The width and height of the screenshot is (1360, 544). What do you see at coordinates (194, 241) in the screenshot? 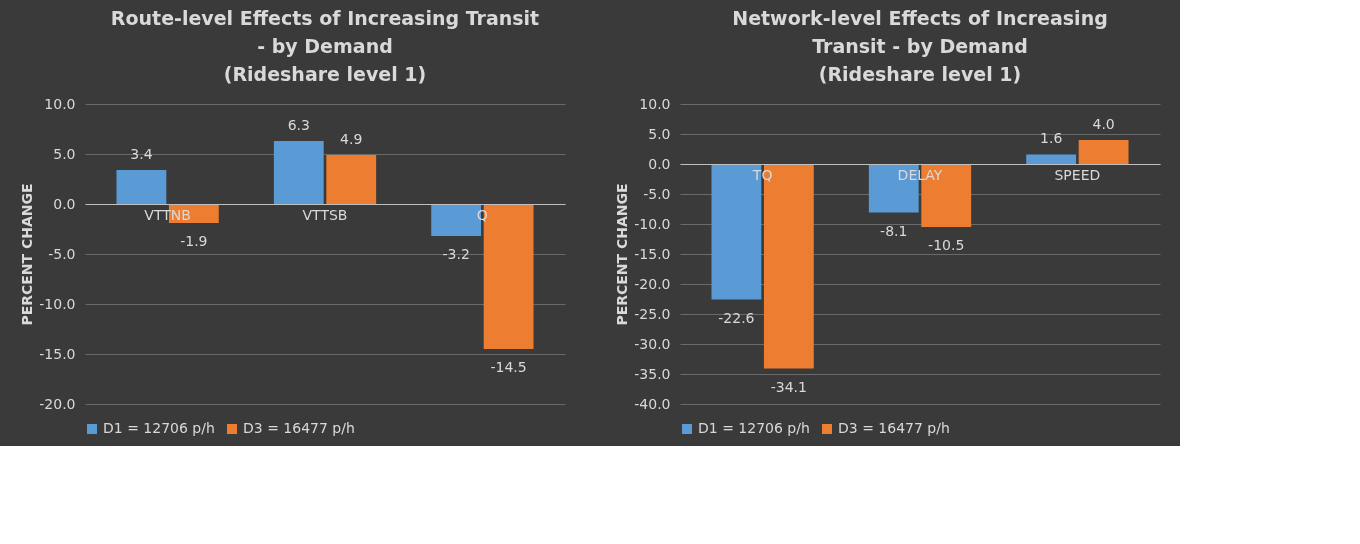
I see `data-label: -1.9` at bounding box center [194, 241].